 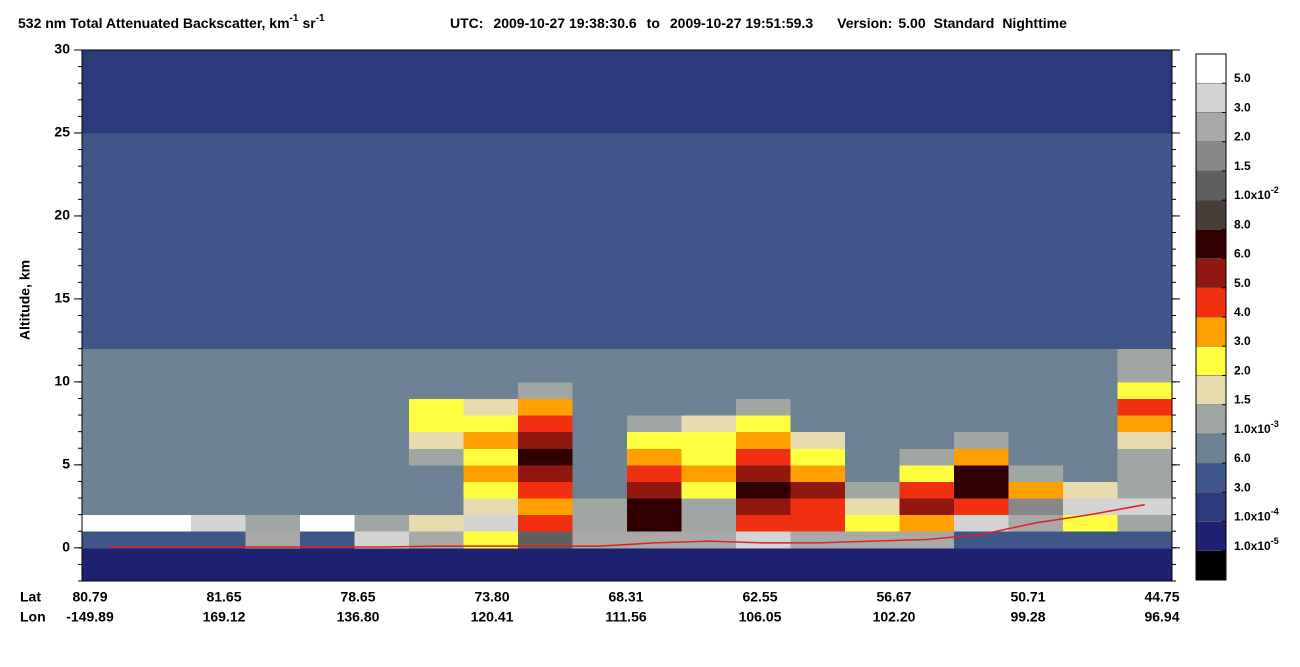 I want to click on x-tick-label: 68.31, so click(x=625, y=597).